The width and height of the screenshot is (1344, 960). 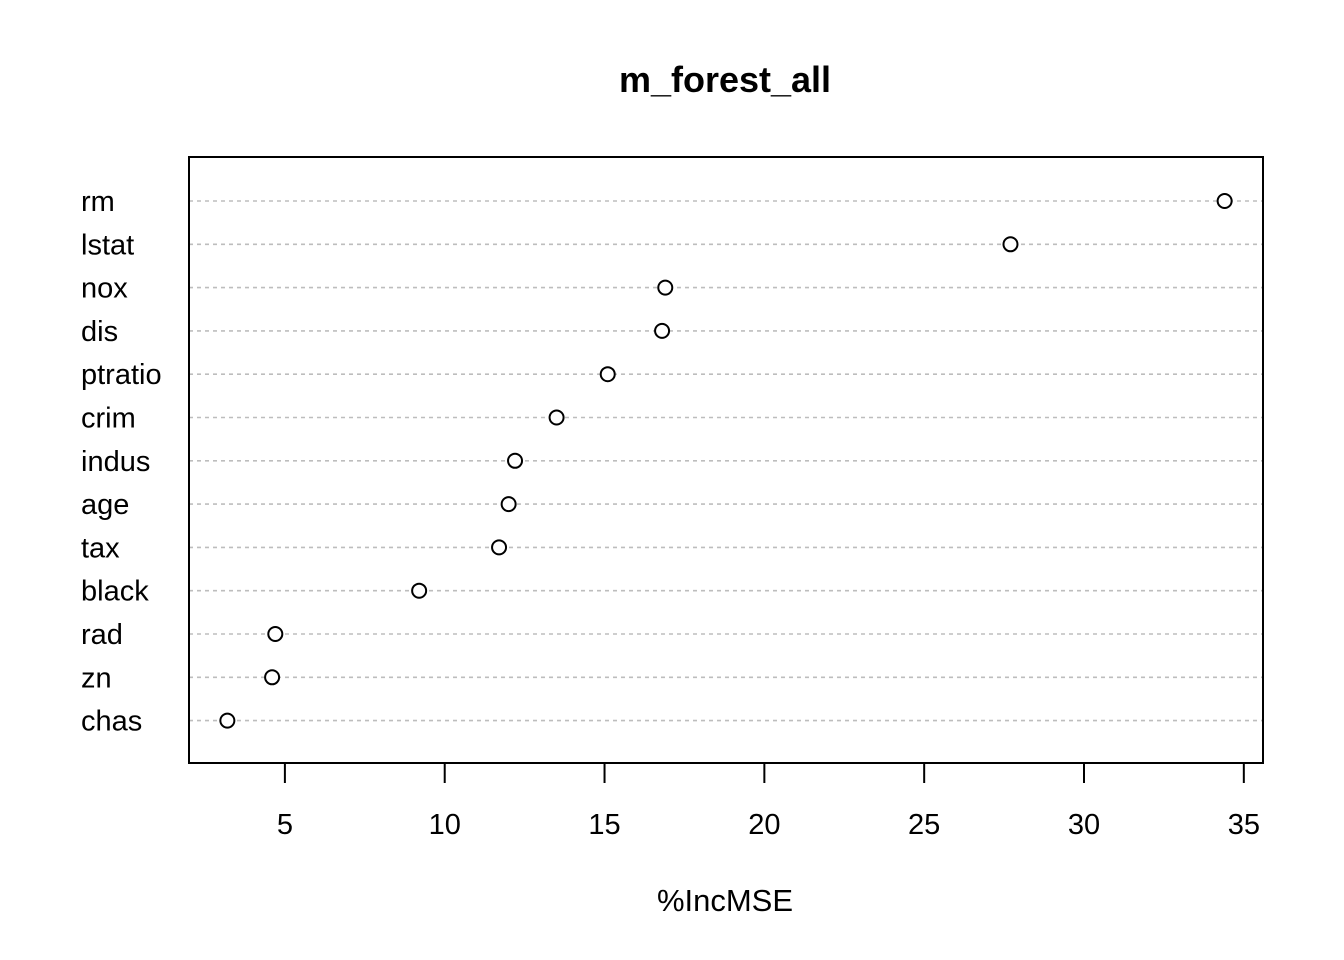 I want to click on point-rm, so click(x=1224, y=201).